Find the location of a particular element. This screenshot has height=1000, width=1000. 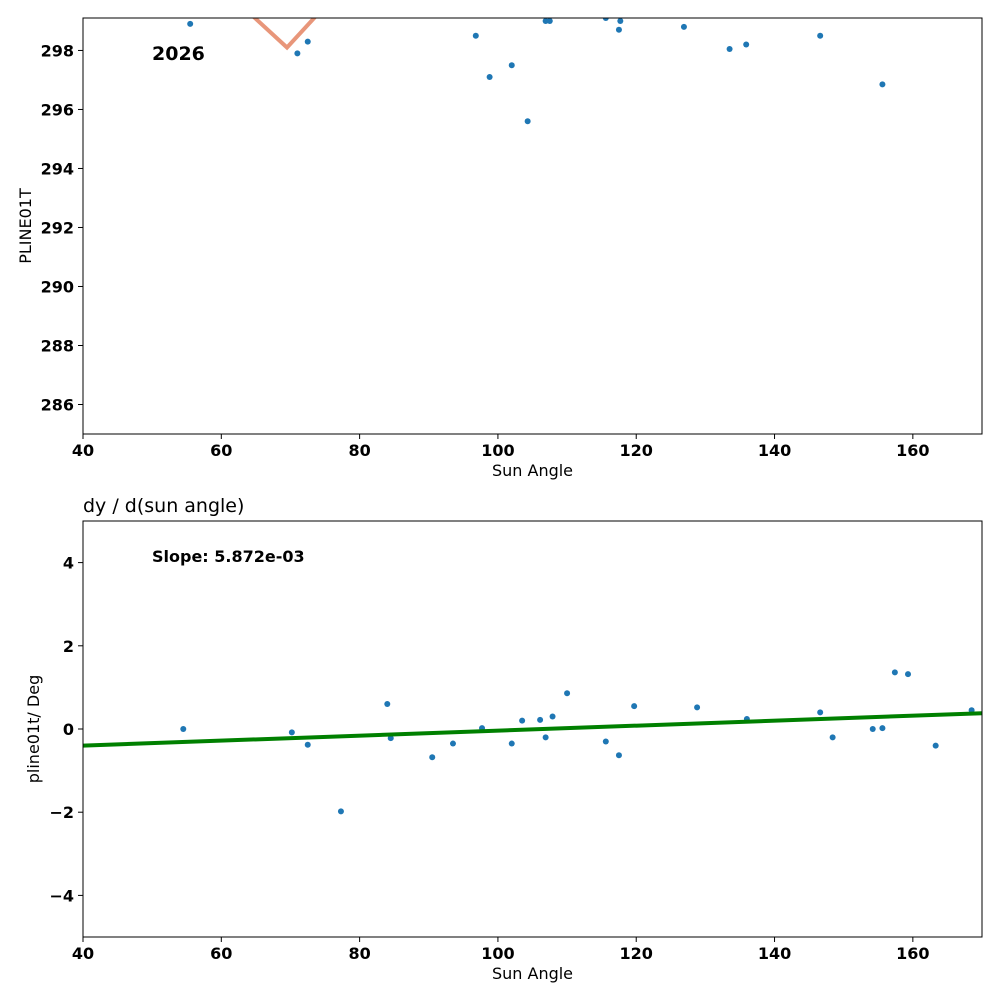

chart-annotation: 2026 is located at coordinates (178, 54).